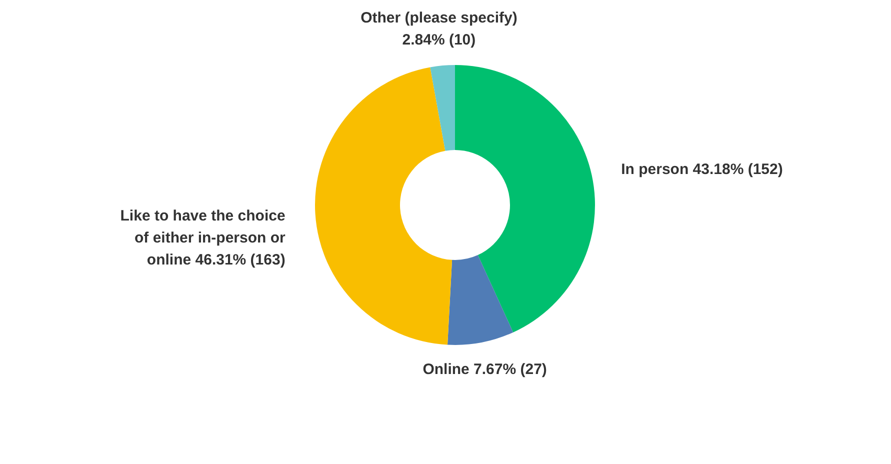  What do you see at coordinates (484, 369) in the screenshot?
I see `slice-label: Online 7.67% (27)` at bounding box center [484, 369].